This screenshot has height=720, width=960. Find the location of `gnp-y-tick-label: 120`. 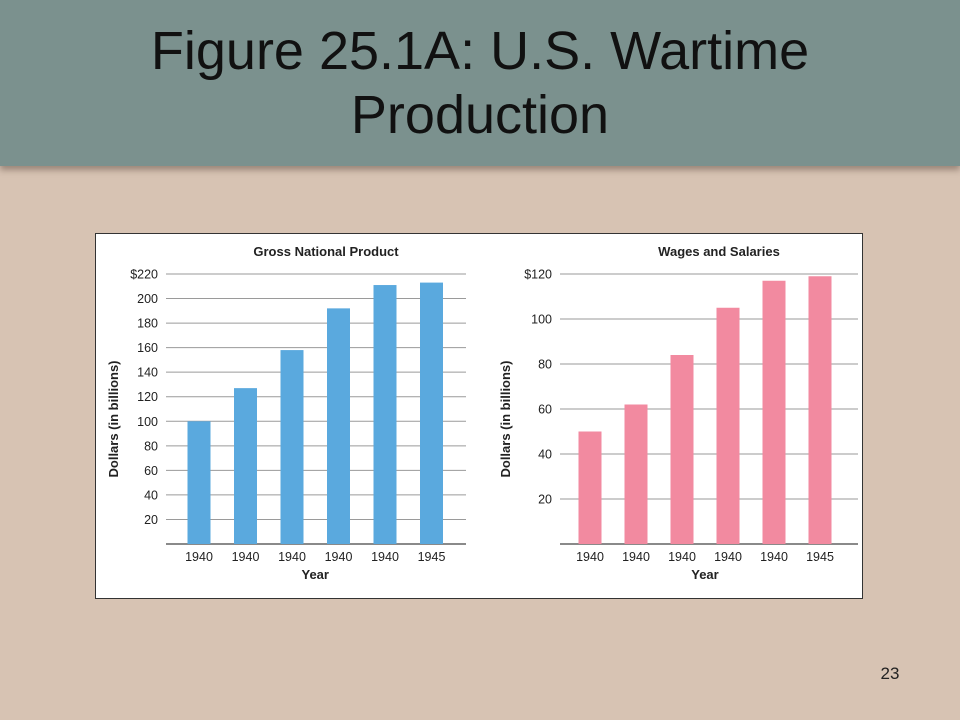

gnp-y-tick-label: 120 is located at coordinates (147, 397).